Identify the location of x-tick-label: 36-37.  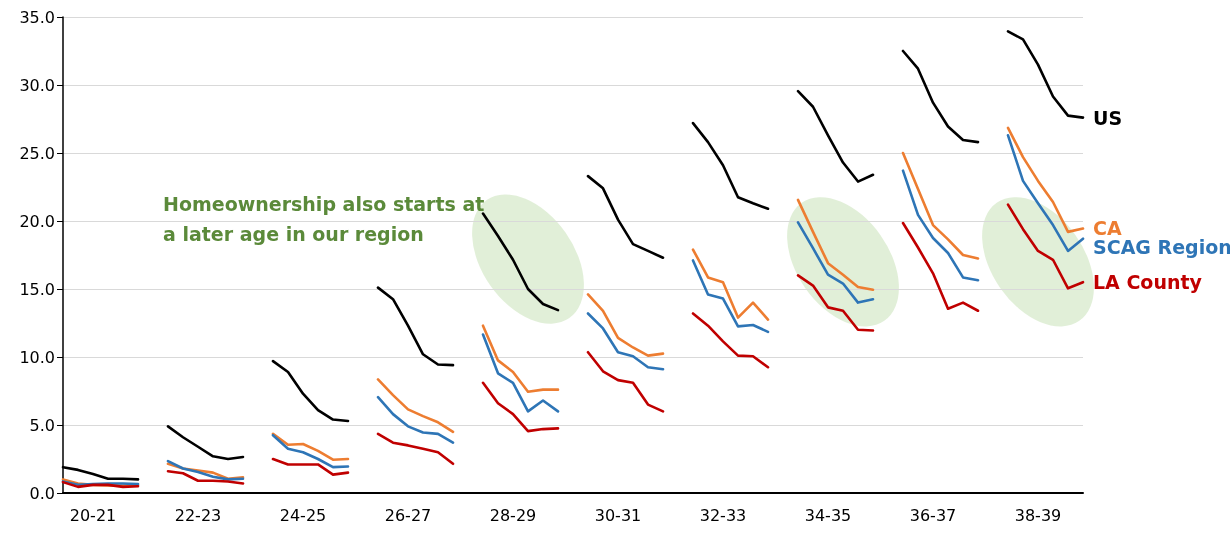
(933, 515).